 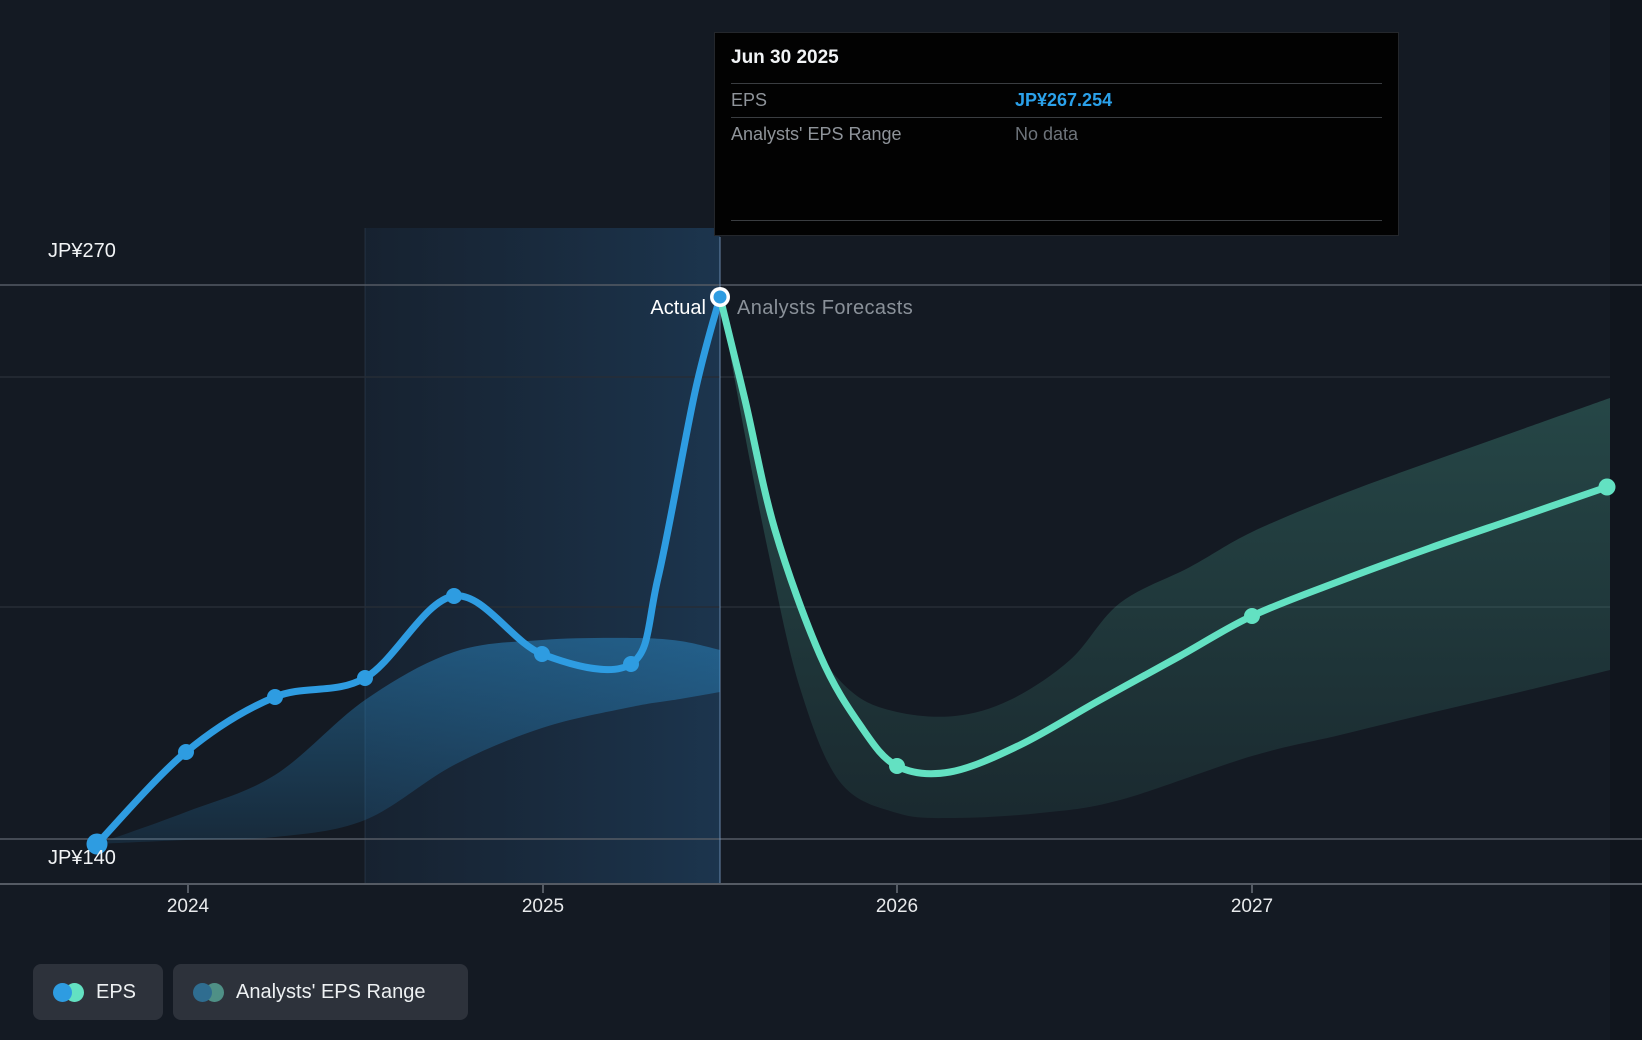 What do you see at coordinates (785, 57) in the screenshot?
I see `tooltip-date-title: Jun 30 2025` at bounding box center [785, 57].